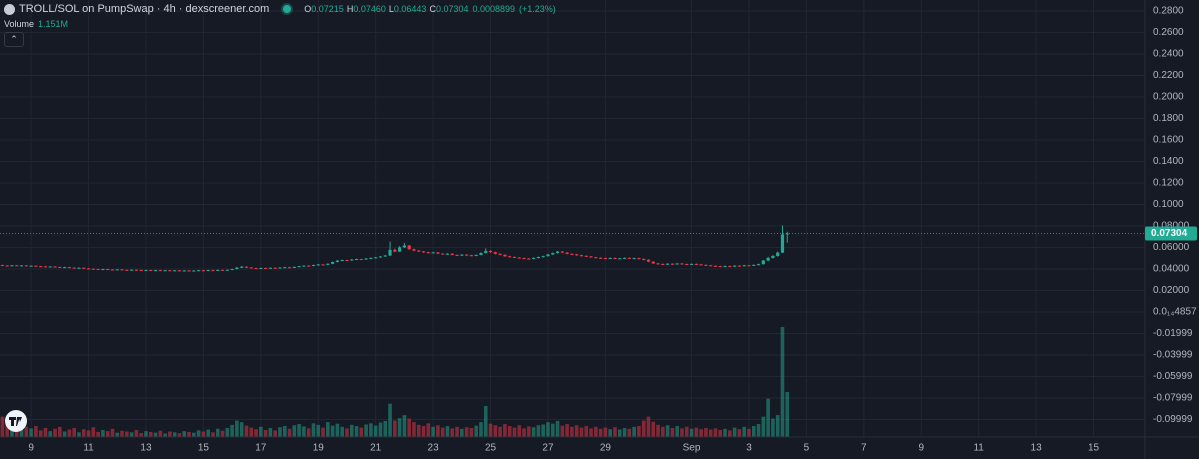 The width and height of the screenshot is (1199, 459). Describe the element at coordinates (864, 448) in the screenshot. I see `x-tick-label: 7` at that location.